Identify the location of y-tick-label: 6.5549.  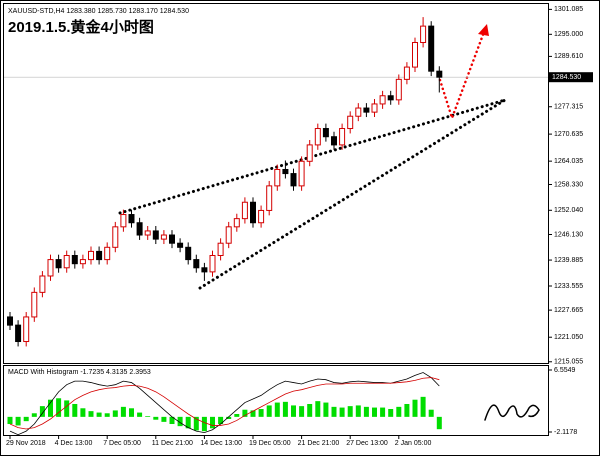
(565, 370).